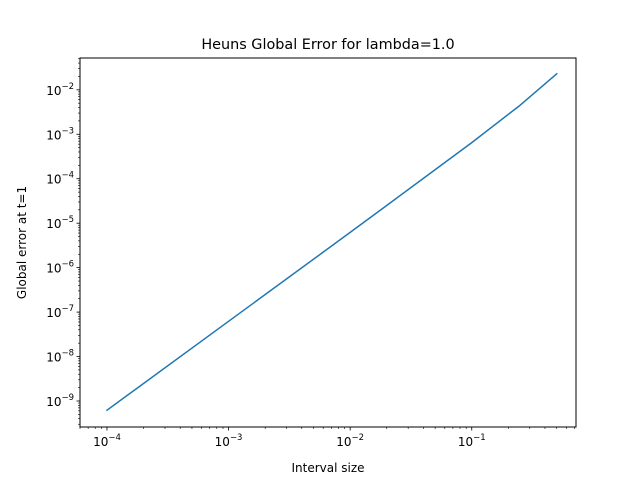 The width and height of the screenshot is (640, 480). What do you see at coordinates (327, 45) in the screenshot?
I see `chart-title: Heuns Global Error for lambda=1.0` at bounding box center [327, 45].